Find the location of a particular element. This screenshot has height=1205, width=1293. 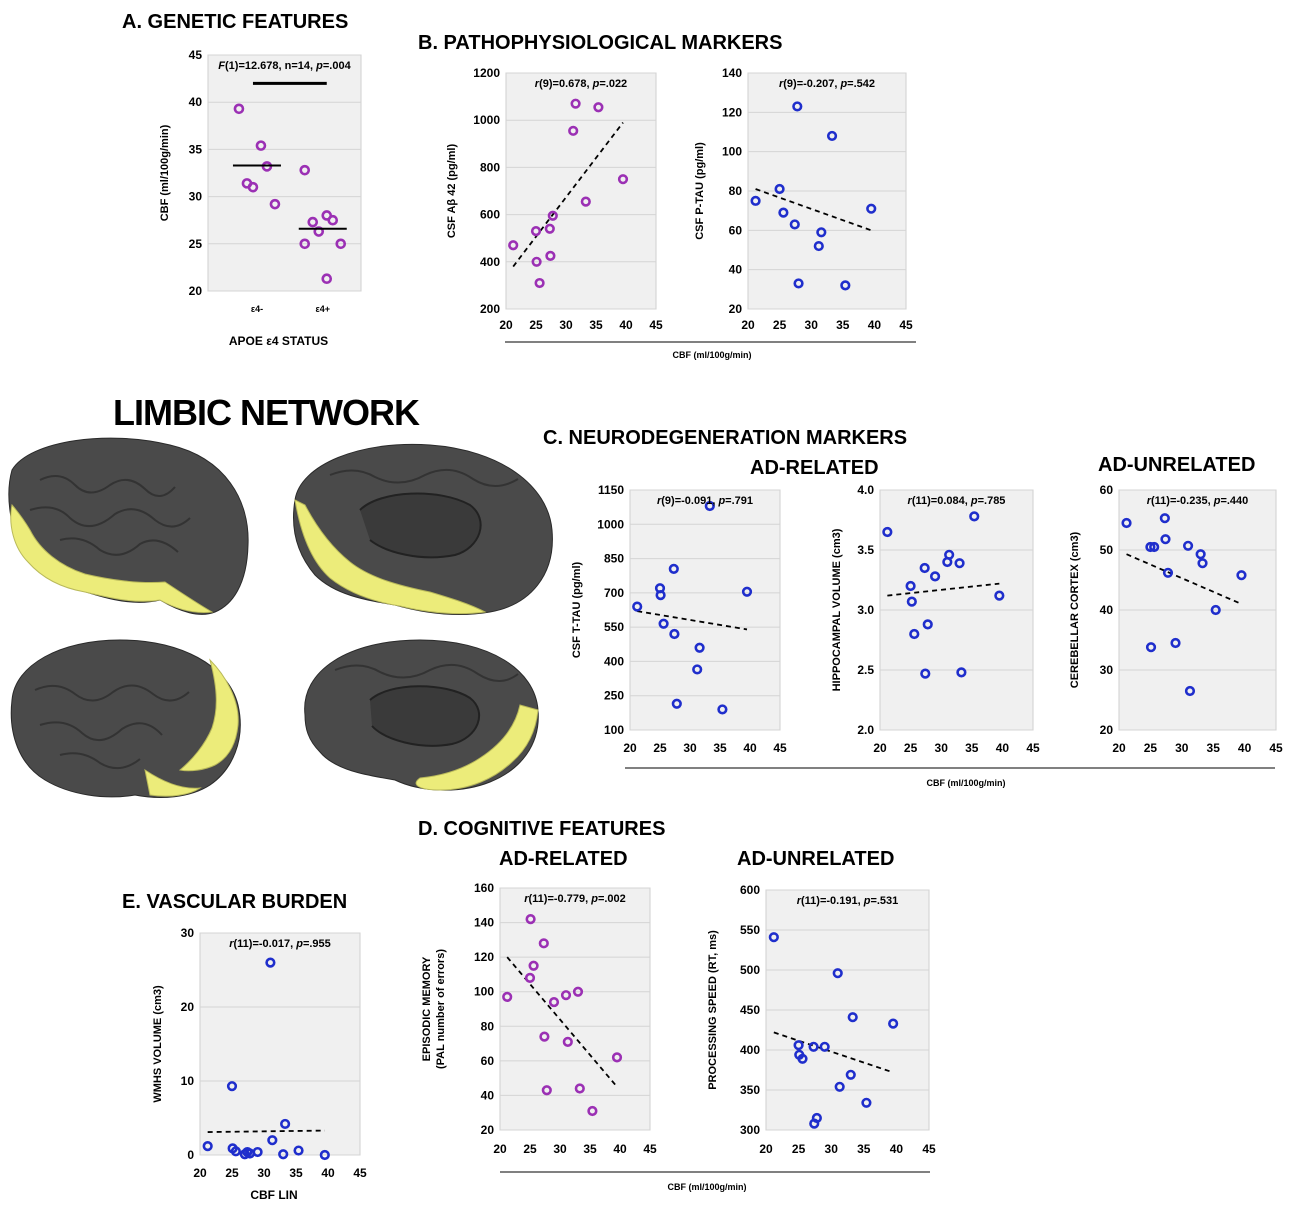

neuro-unrelated-label: AD-UNRELATED is located at coordinates (1176, 465).